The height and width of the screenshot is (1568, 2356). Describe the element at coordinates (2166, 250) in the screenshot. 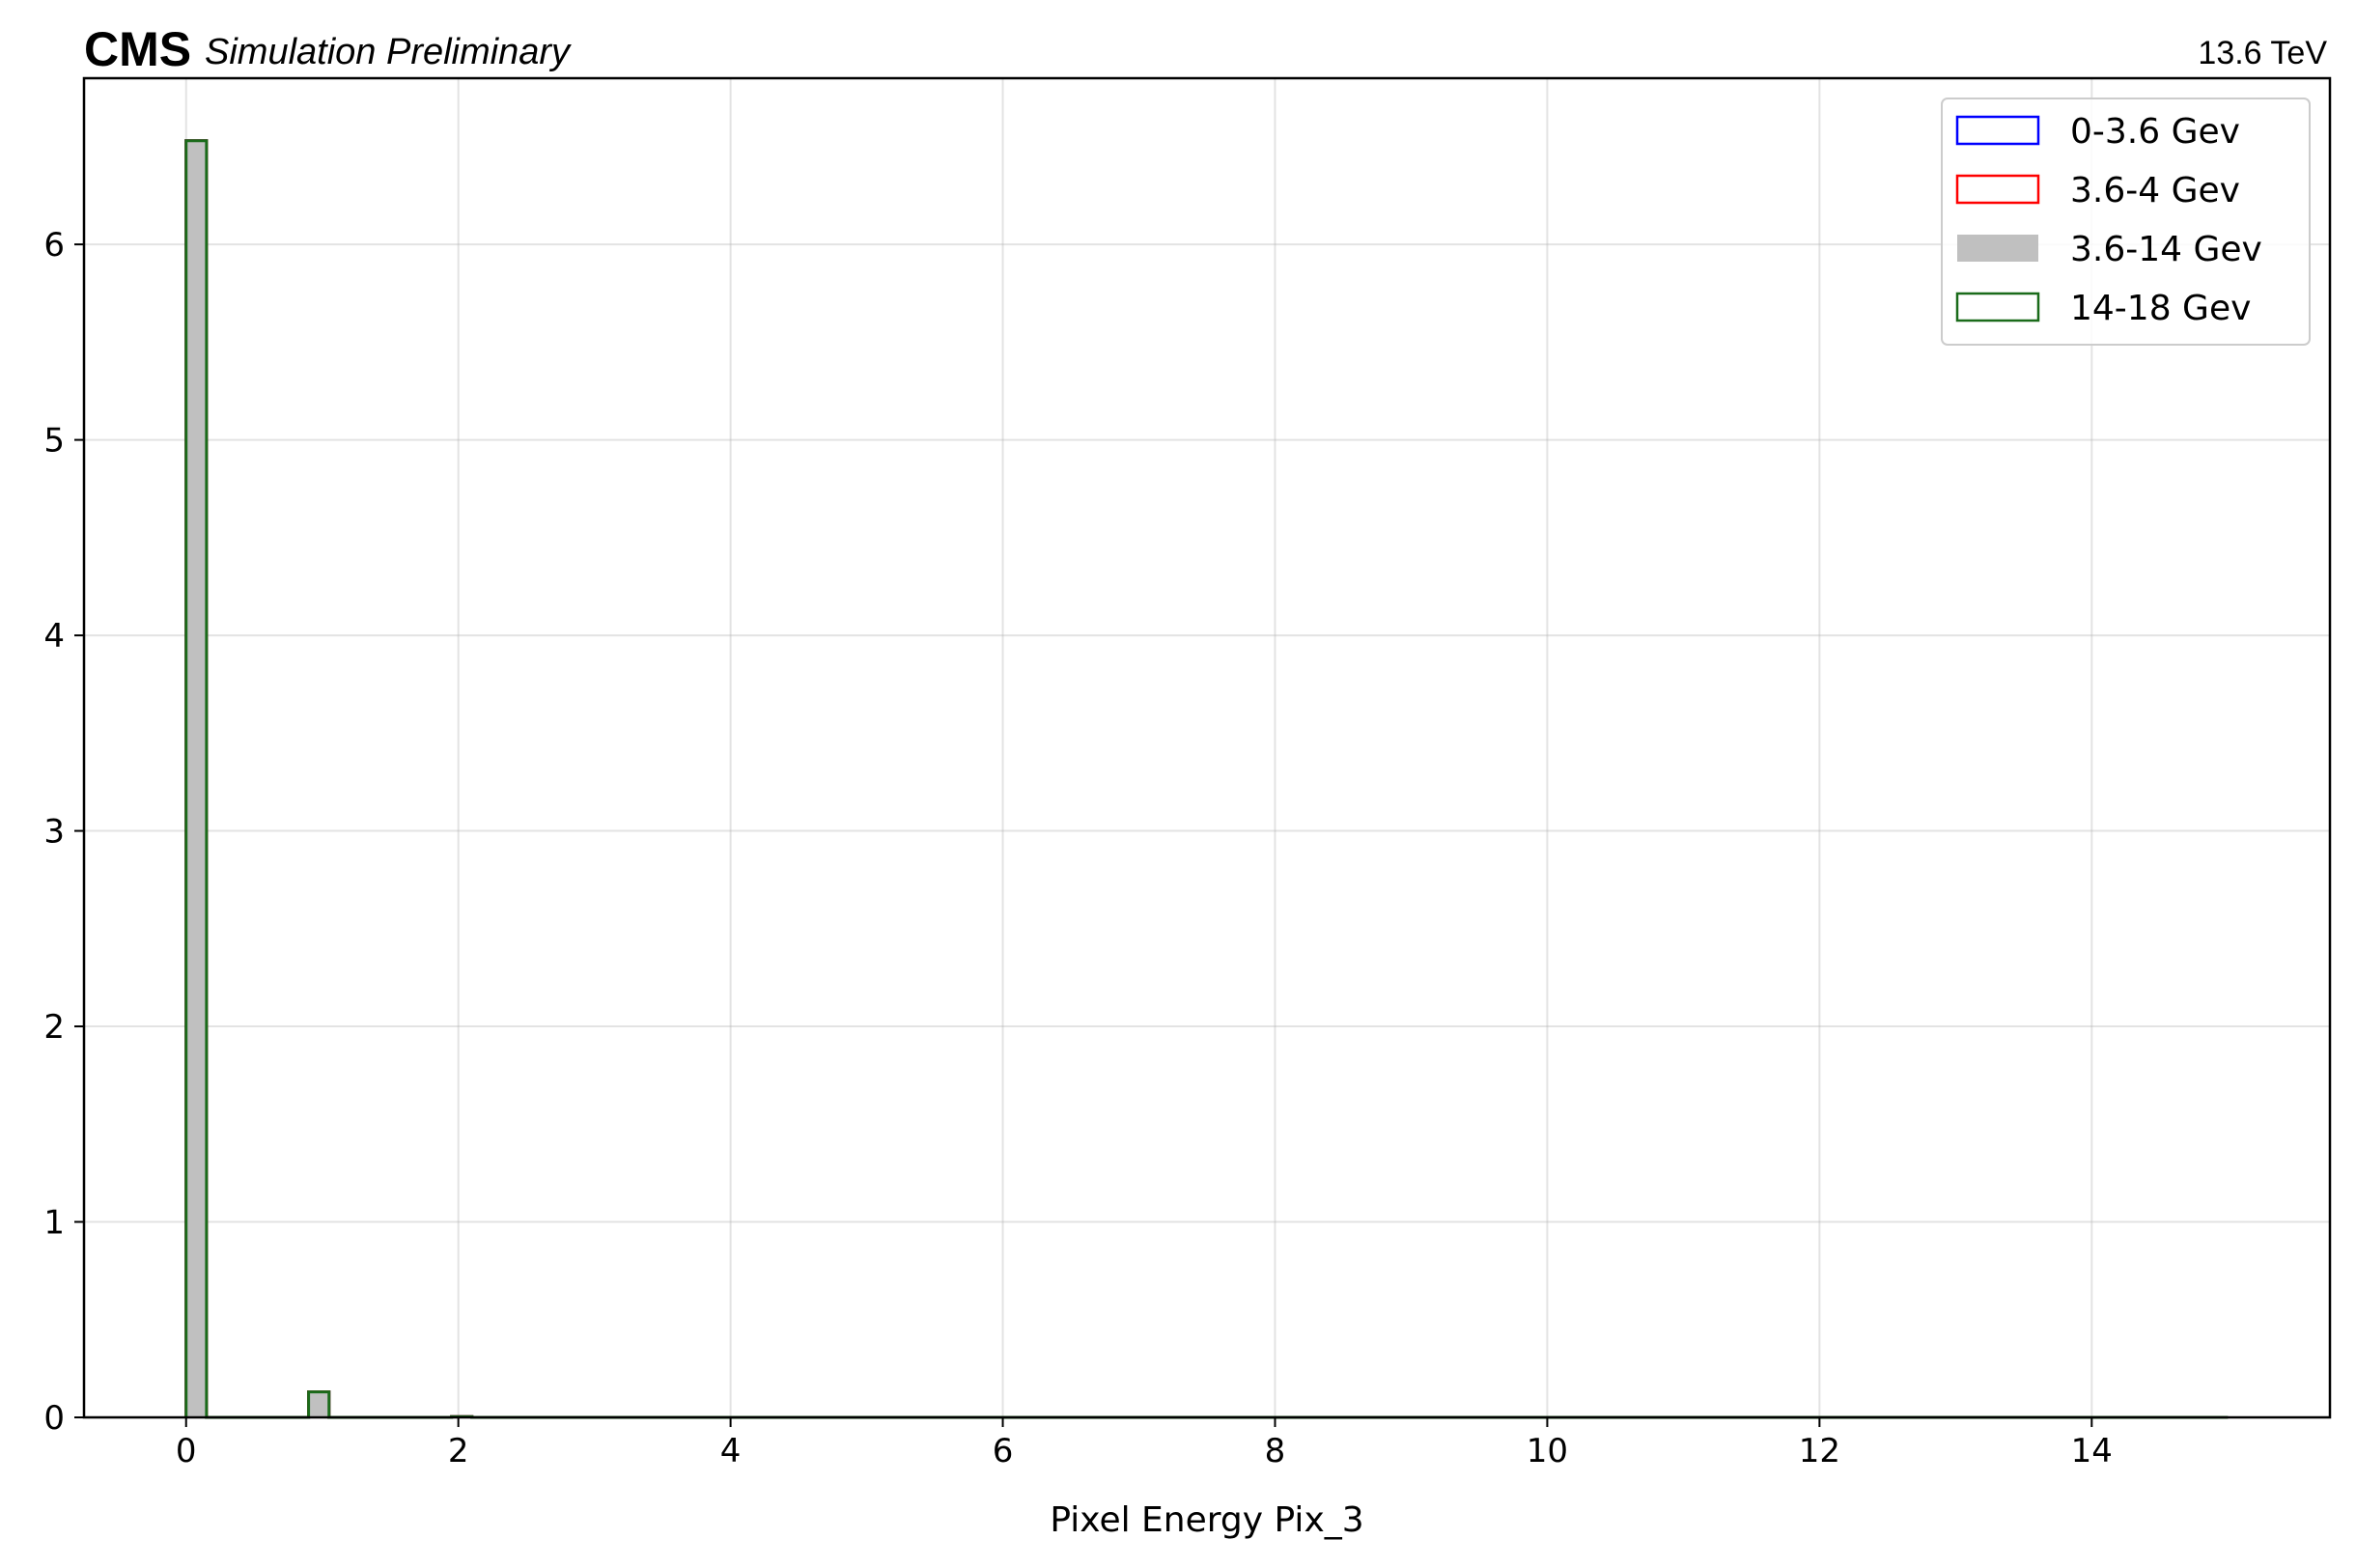

I see `legend-label: 3.6-14 Gev` at that location.